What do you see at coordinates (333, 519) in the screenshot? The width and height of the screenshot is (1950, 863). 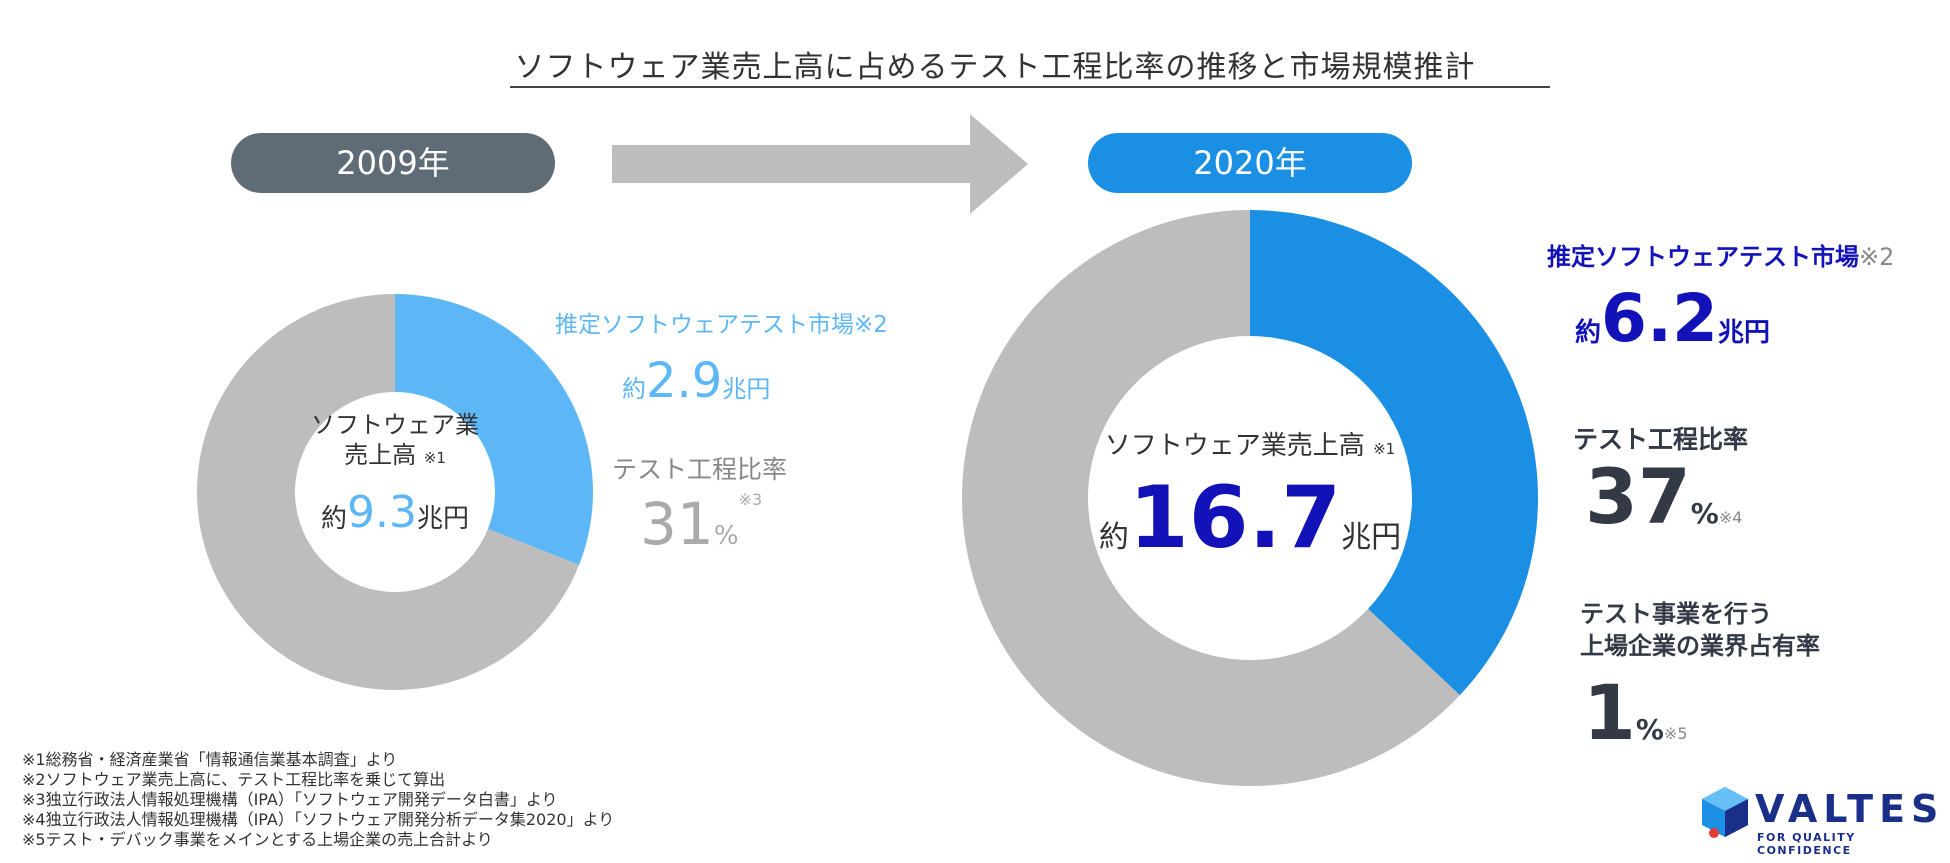 I see `center-2009-prefix: 約` at bounding box center [333, 519].